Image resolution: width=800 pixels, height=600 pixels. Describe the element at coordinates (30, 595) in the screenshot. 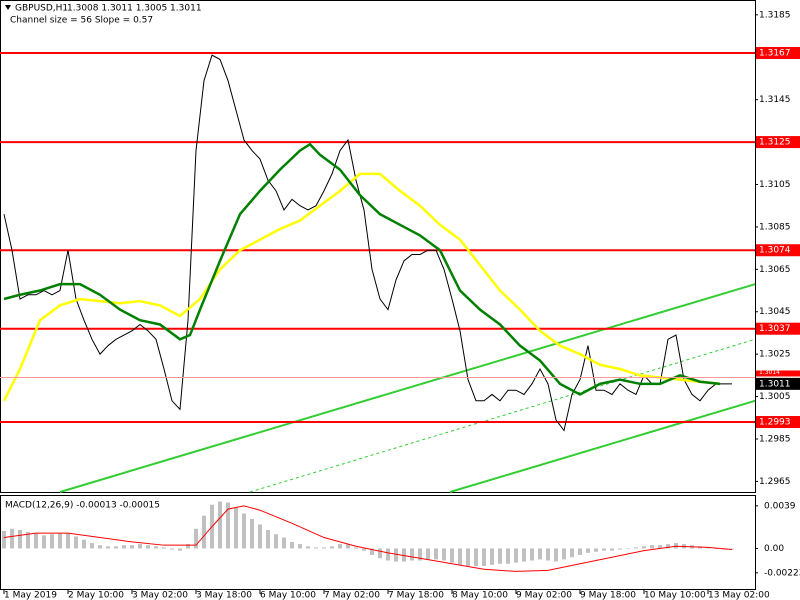

I see `x-tick-label: 1 May 2019` at that location.